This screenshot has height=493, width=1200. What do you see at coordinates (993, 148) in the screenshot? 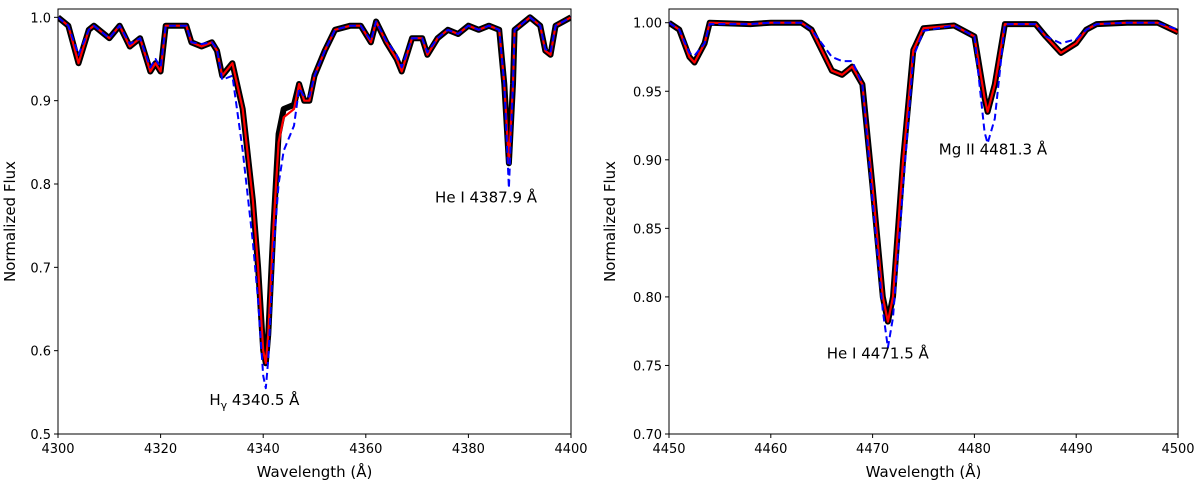
I see `line-annotation: Mg II 4481.3 Å` at bounding box center [993, 148].